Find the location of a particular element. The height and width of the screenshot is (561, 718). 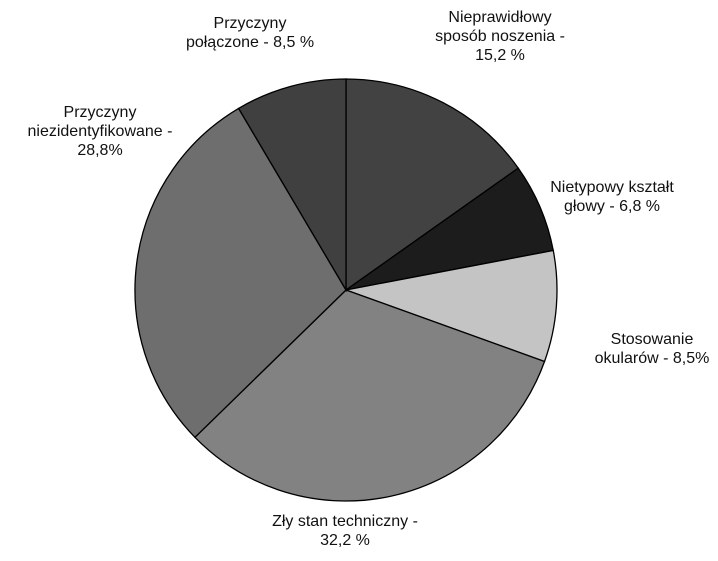

category-label: Zły stan techniczny is located at coordinates (340, 521).